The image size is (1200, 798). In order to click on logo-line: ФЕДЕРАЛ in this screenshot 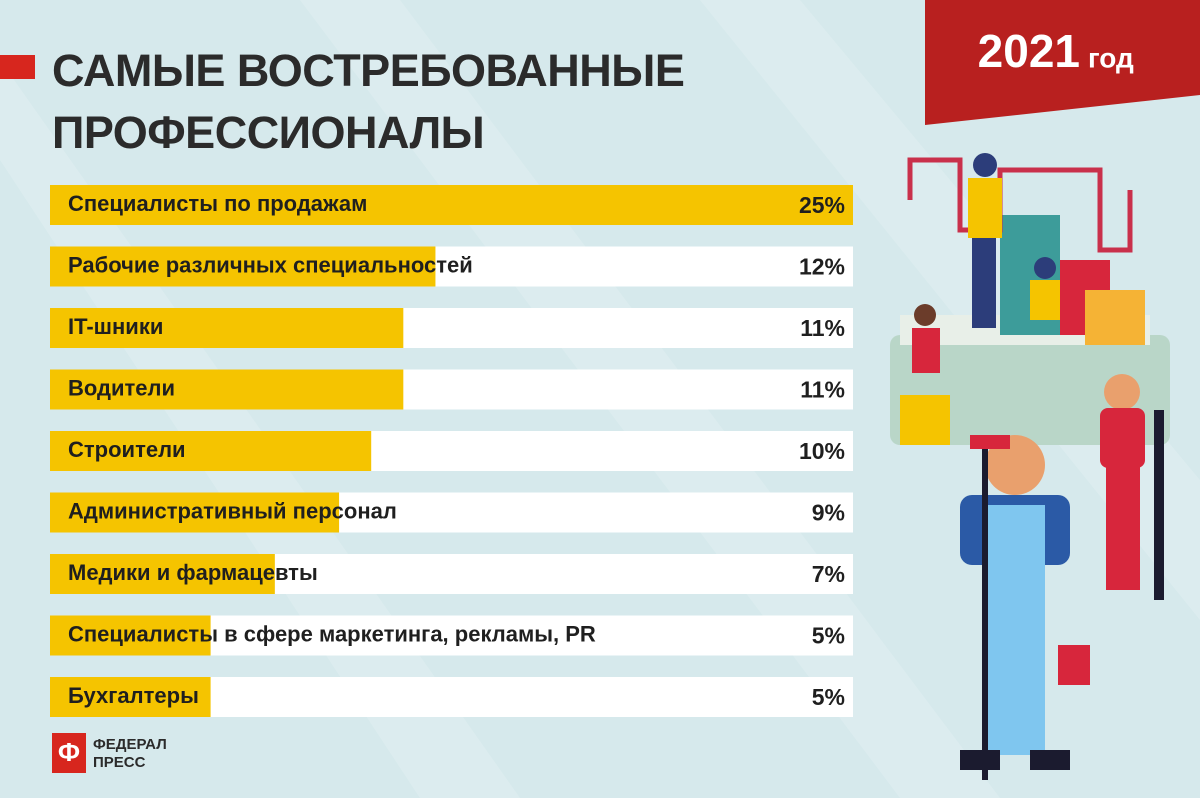, I will do `click(130, 744)`.